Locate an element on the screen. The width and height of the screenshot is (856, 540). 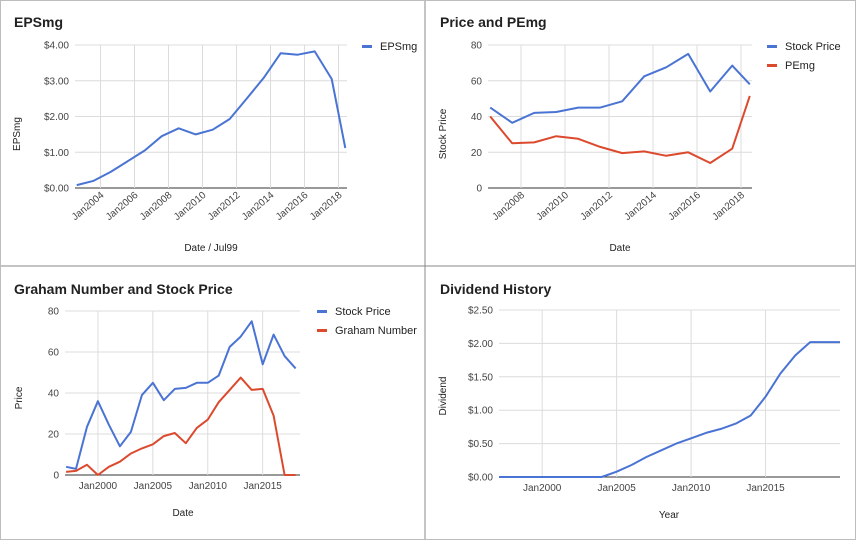
dividend-chart-y-tick-label: $2.00 is located at coordinates (480, 344).